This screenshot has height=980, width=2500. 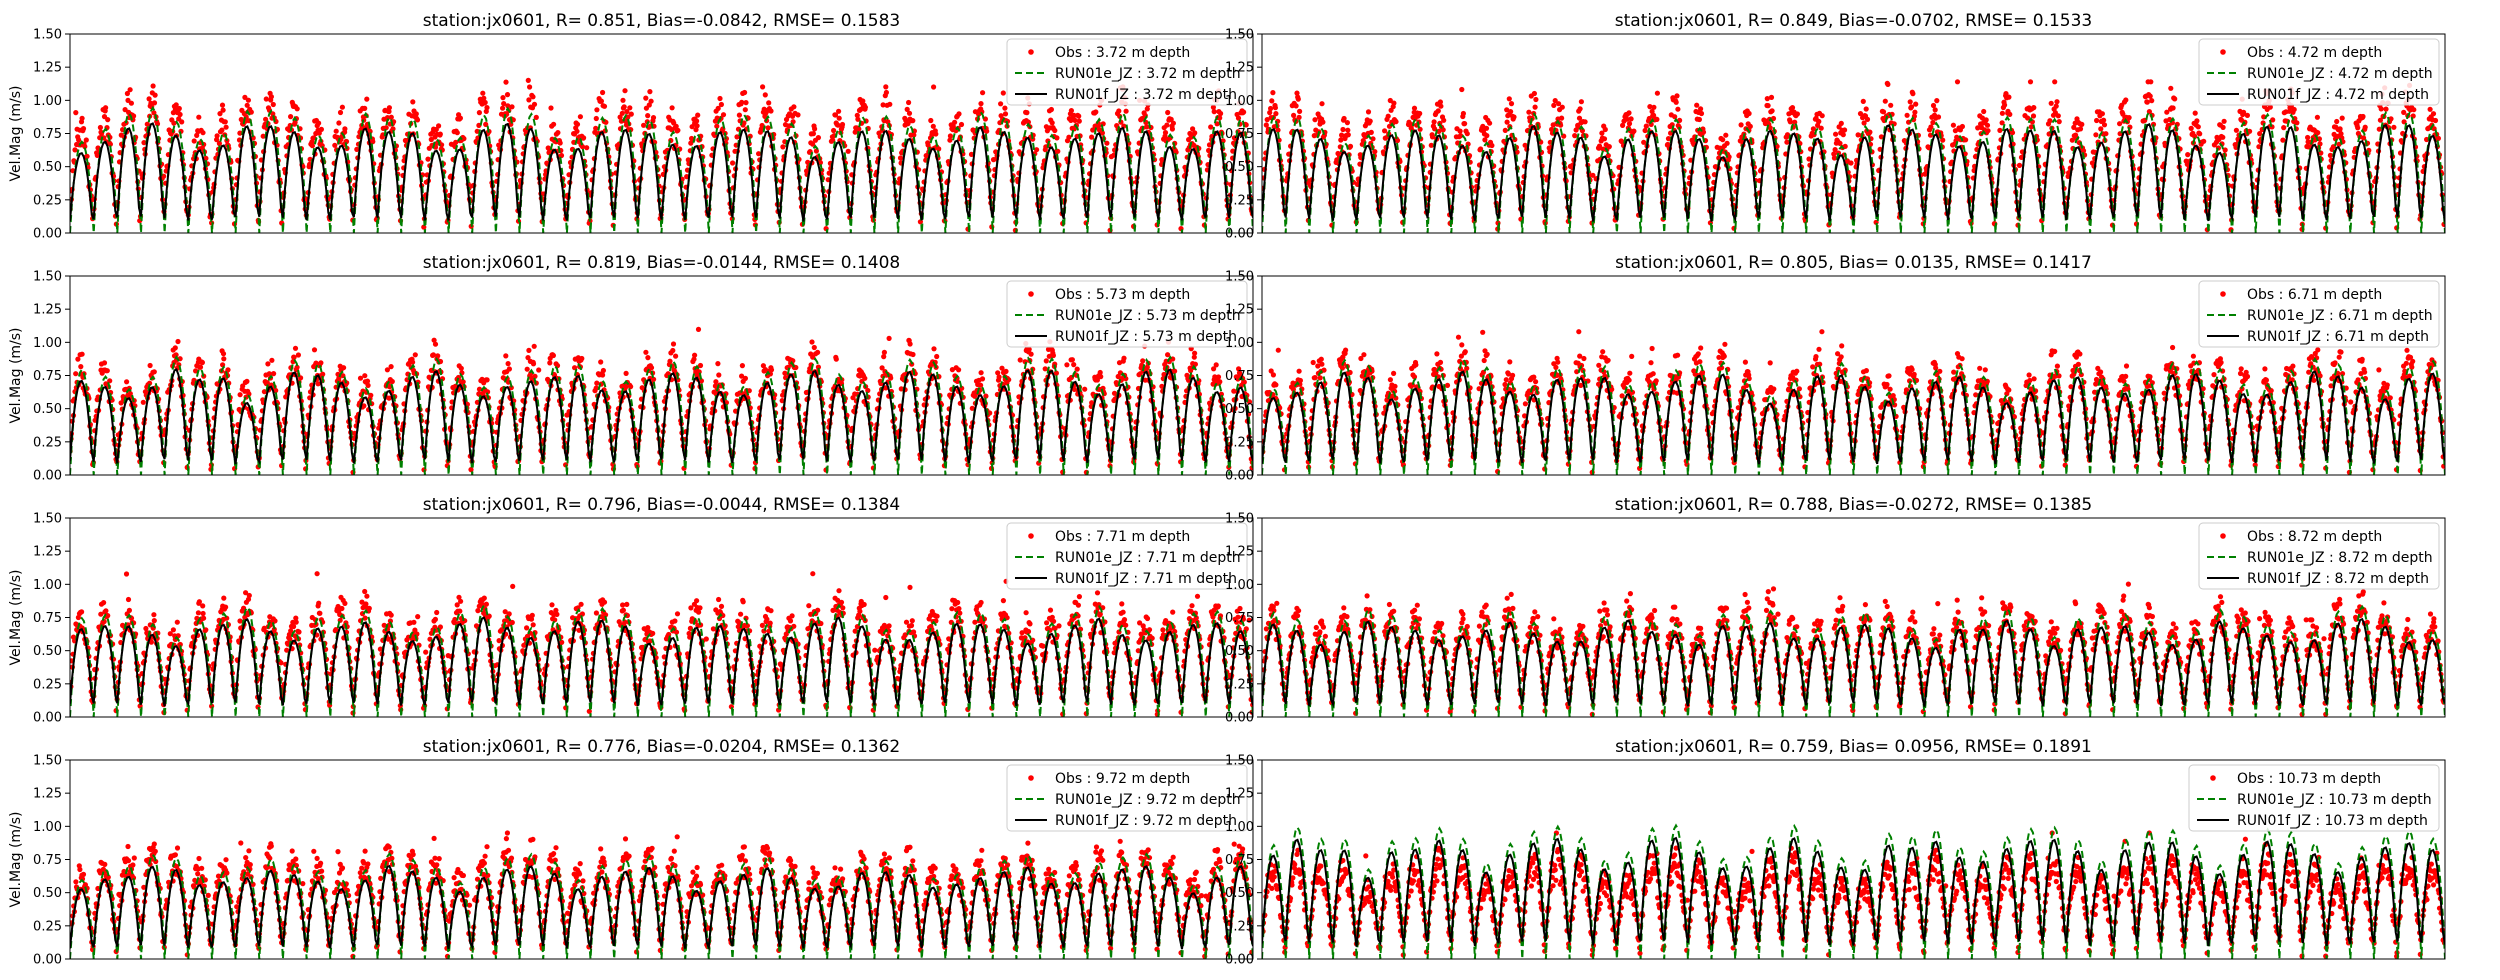 What do you see at coordinates (2223, 52) in the screenshot?
I see `legend-obs-marker` at bounding box center [2223, 52].